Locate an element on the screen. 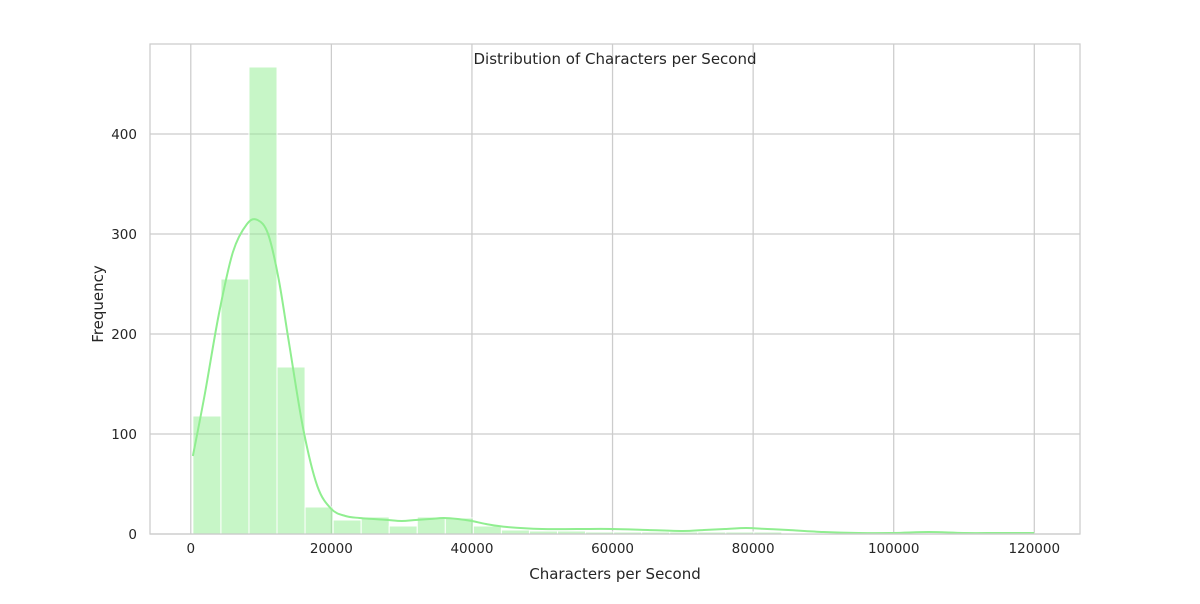  x-tick-label-5: 100000 is located at coordinates (894, 549).